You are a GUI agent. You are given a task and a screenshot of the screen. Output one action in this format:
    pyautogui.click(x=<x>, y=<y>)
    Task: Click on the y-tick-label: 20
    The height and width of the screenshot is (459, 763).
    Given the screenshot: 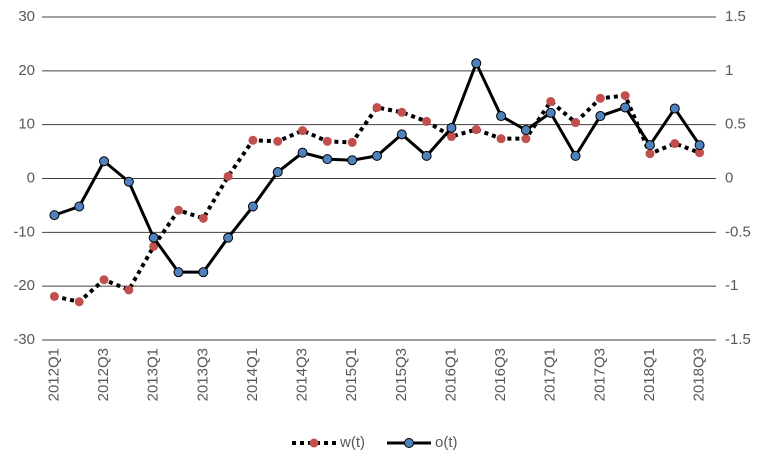 What is the action you would take?
    pyautogui.click(x=26, y=70)
    